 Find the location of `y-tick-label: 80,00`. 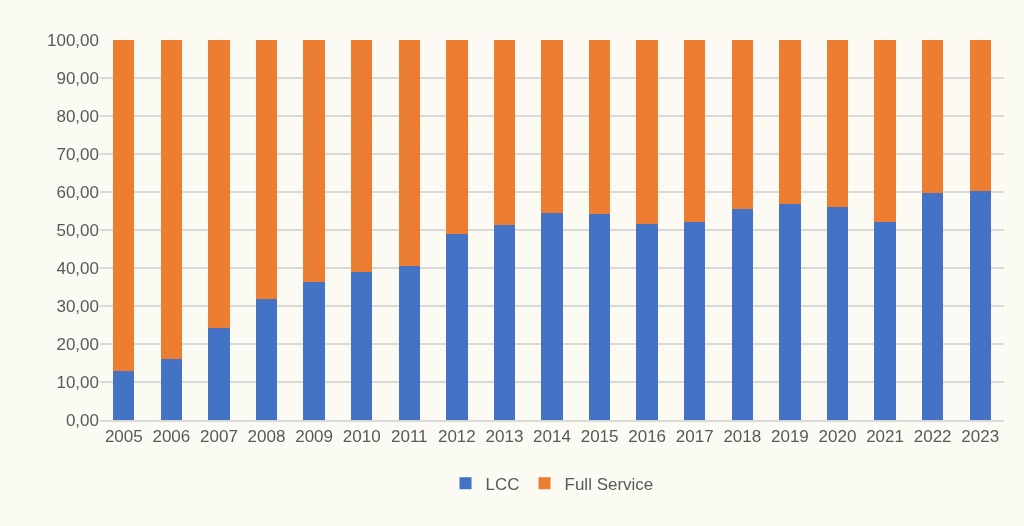

y-tick-label: 80,00 is located at coordinates (77, 116).